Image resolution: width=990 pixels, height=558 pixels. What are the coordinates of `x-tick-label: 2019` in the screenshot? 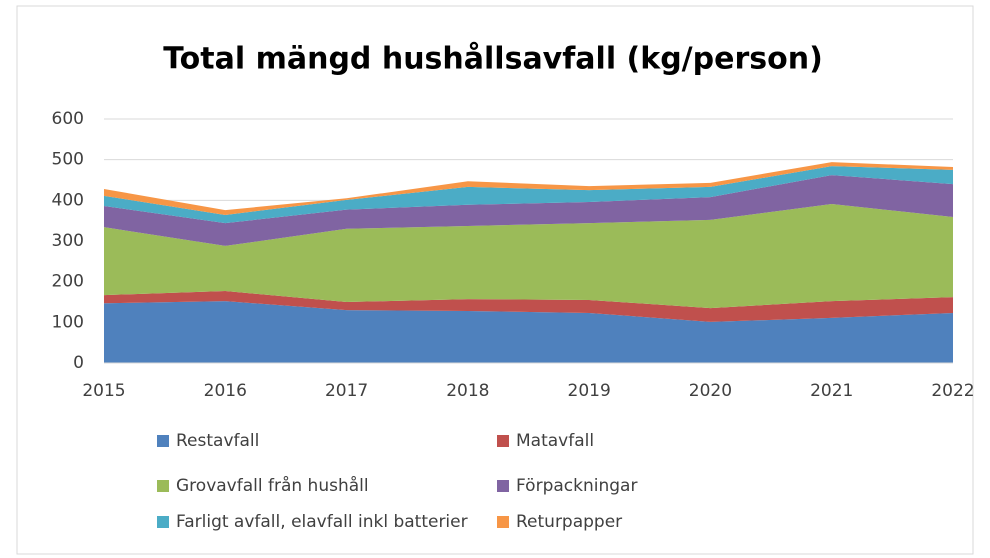 It's located at (589, 391).